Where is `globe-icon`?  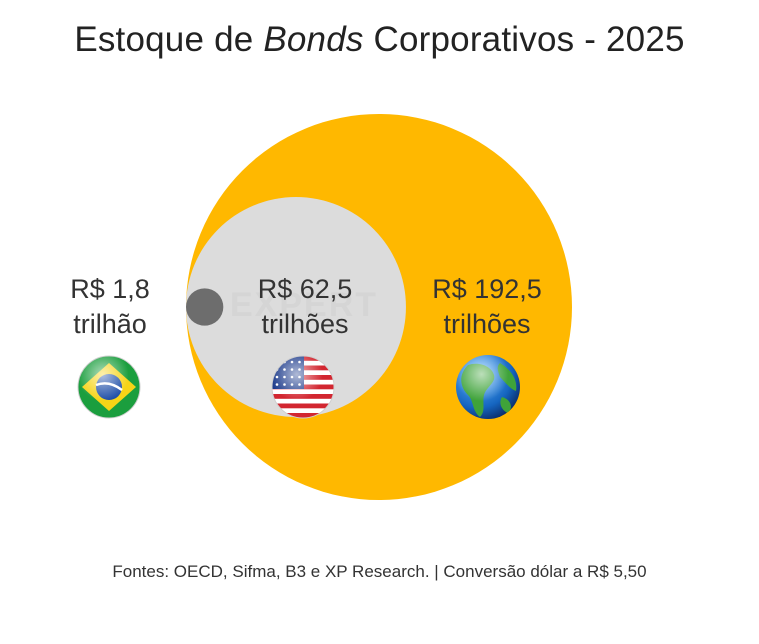 globe-icon is located at coordinates (488, 387).